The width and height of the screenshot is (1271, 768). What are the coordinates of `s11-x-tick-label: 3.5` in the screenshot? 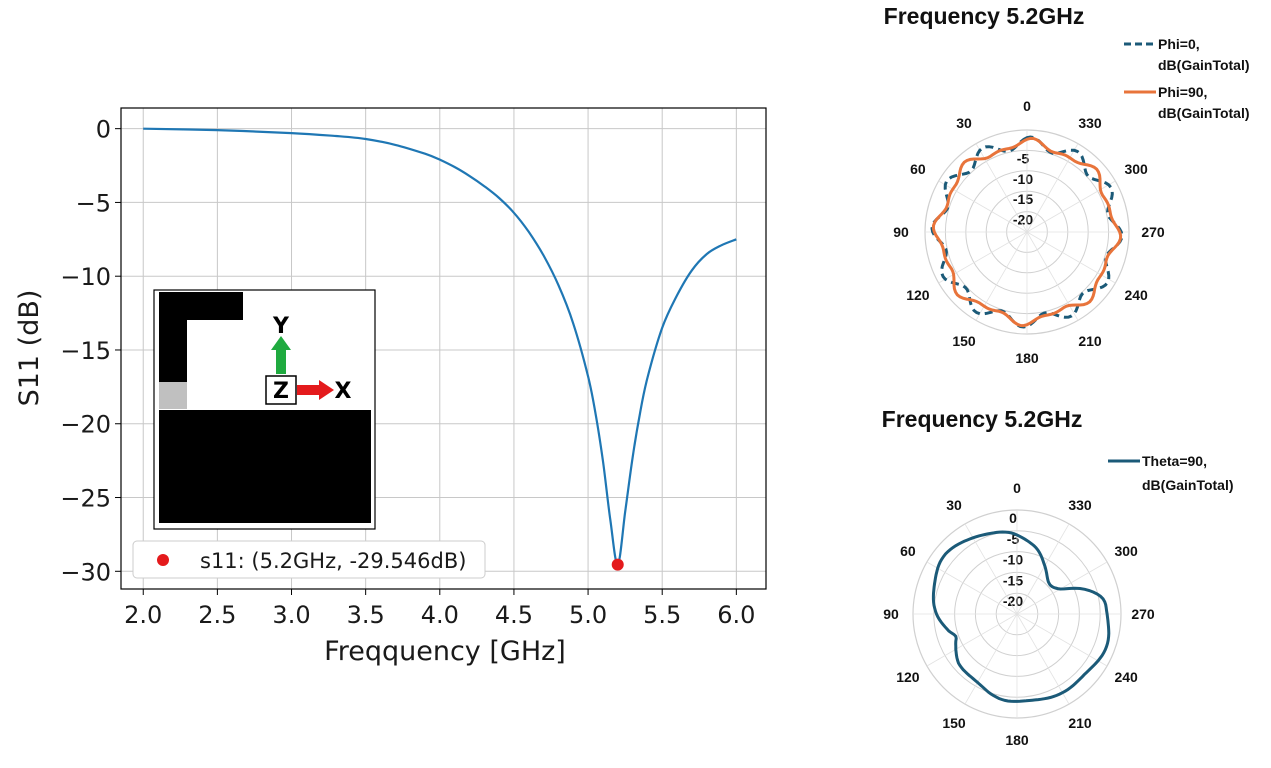 It's located at (366, 615).